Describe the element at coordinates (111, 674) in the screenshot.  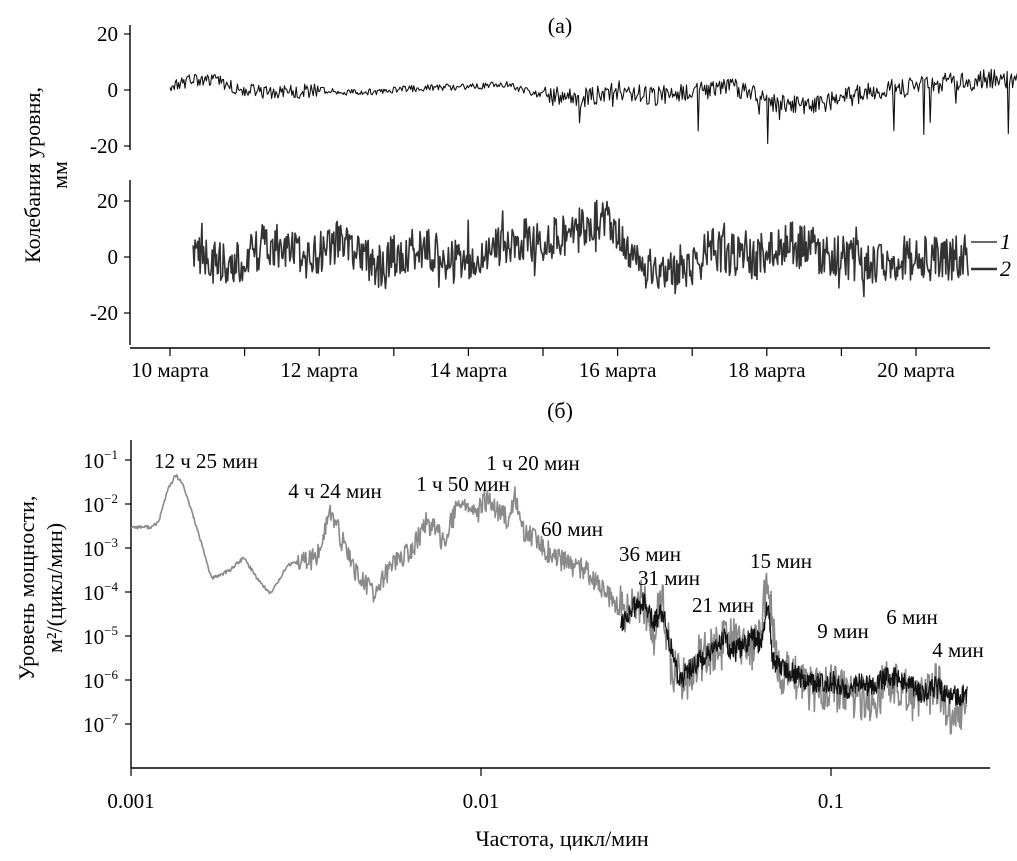
I see `y-tick-exponent: −6` at that location.